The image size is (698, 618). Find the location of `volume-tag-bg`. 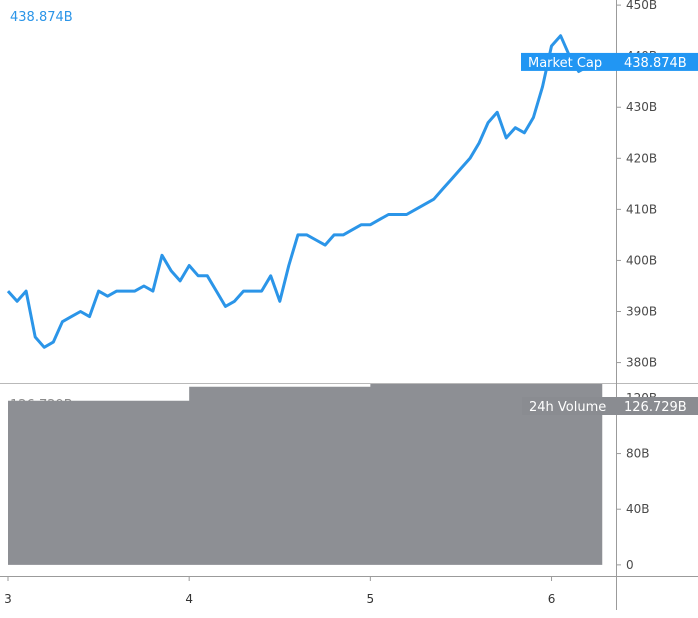

volume-tag-bg is located at coordinates (610, 406).